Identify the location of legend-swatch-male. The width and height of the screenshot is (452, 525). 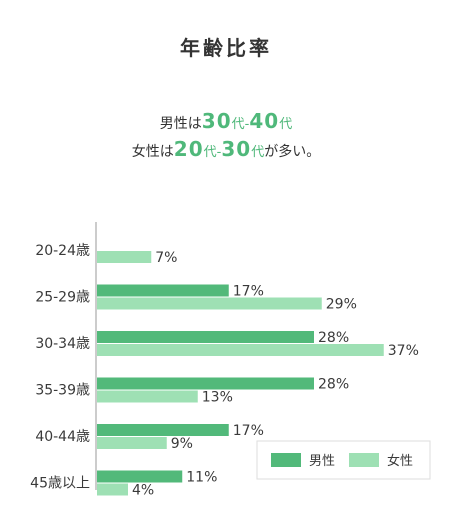
(286, 460).